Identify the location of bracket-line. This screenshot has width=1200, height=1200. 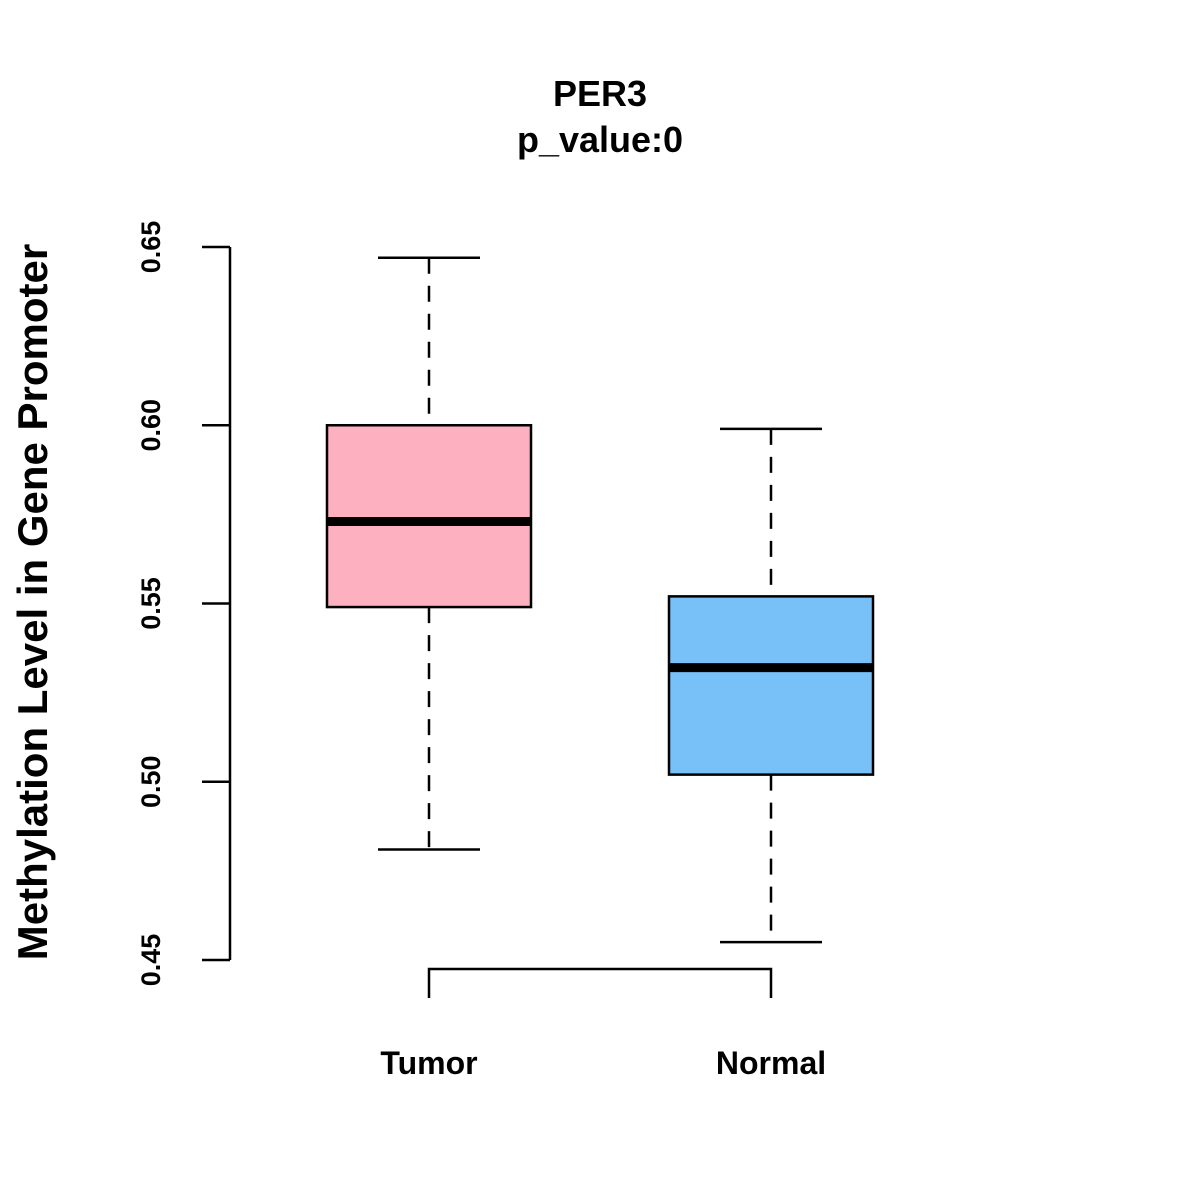
(600, 982).